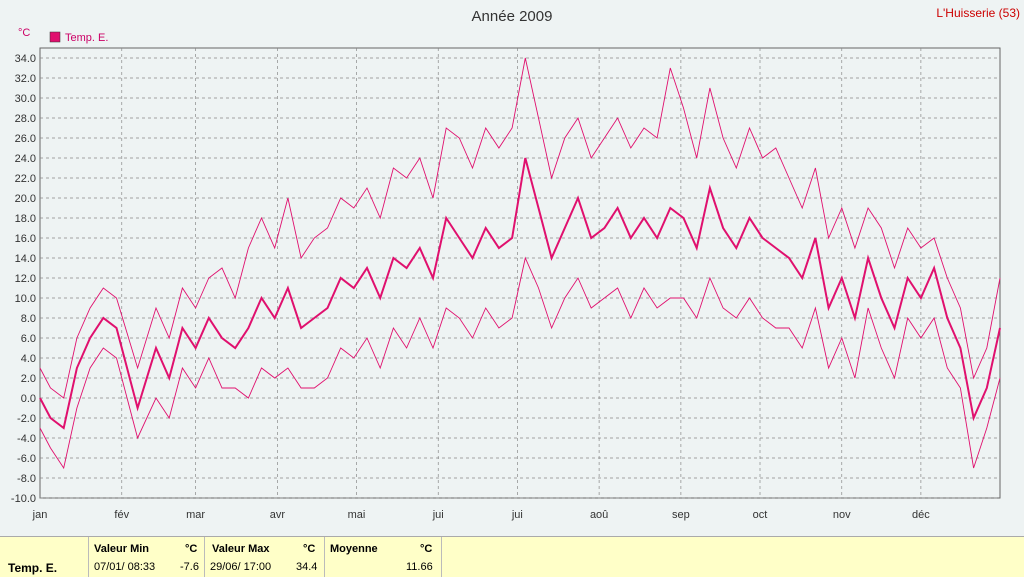 The width and height of the screenshot is (1024, 577). I want to click on legend-swatch, so click(55, 37).